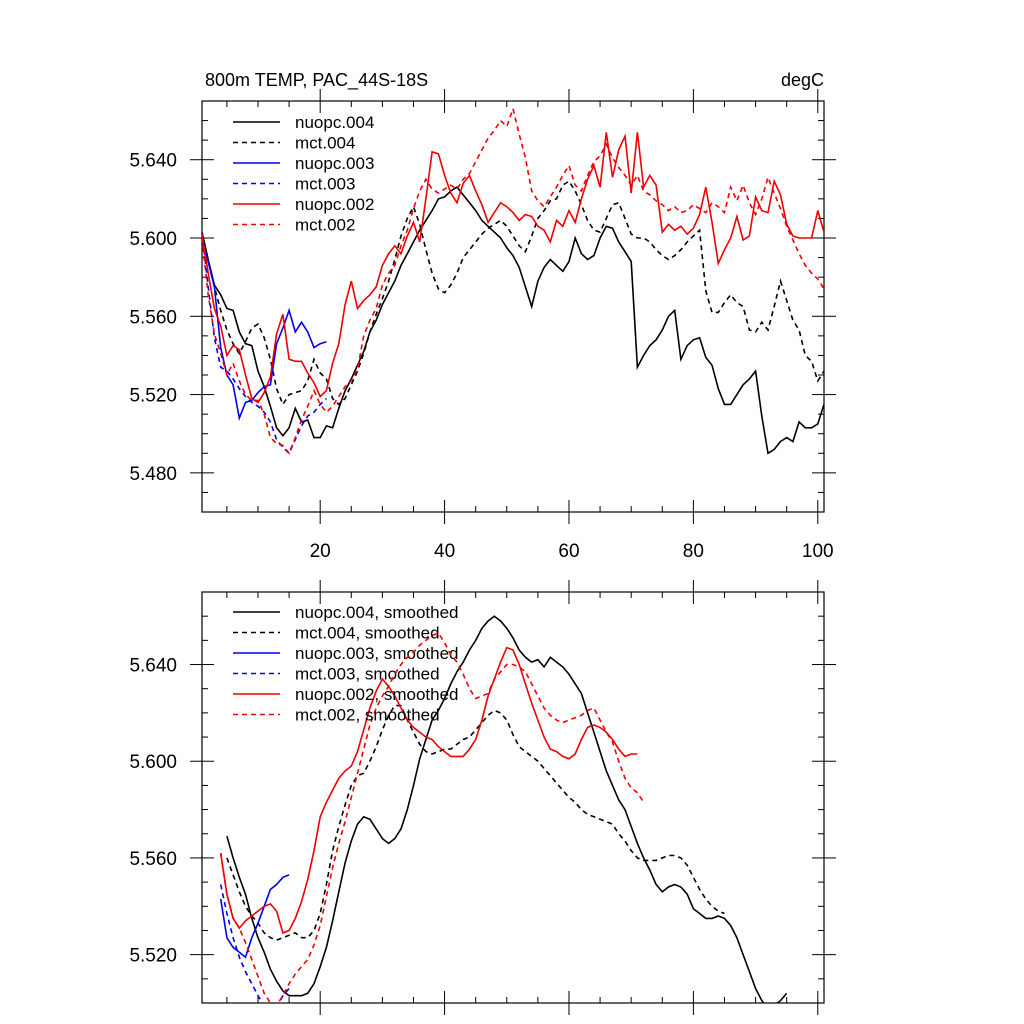 This screenshot has height=1024, width=1024. I want to click on series-line-mct-004-smoothed, so click(475, 822).